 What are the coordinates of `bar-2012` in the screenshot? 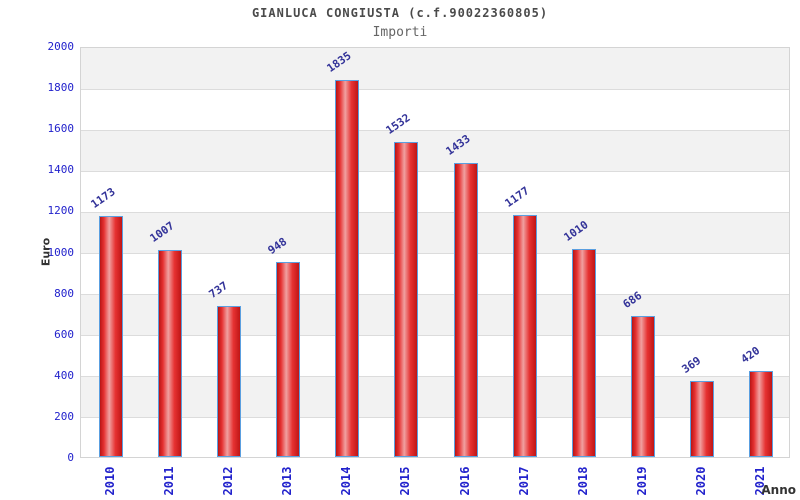 It's located at (229, 381).